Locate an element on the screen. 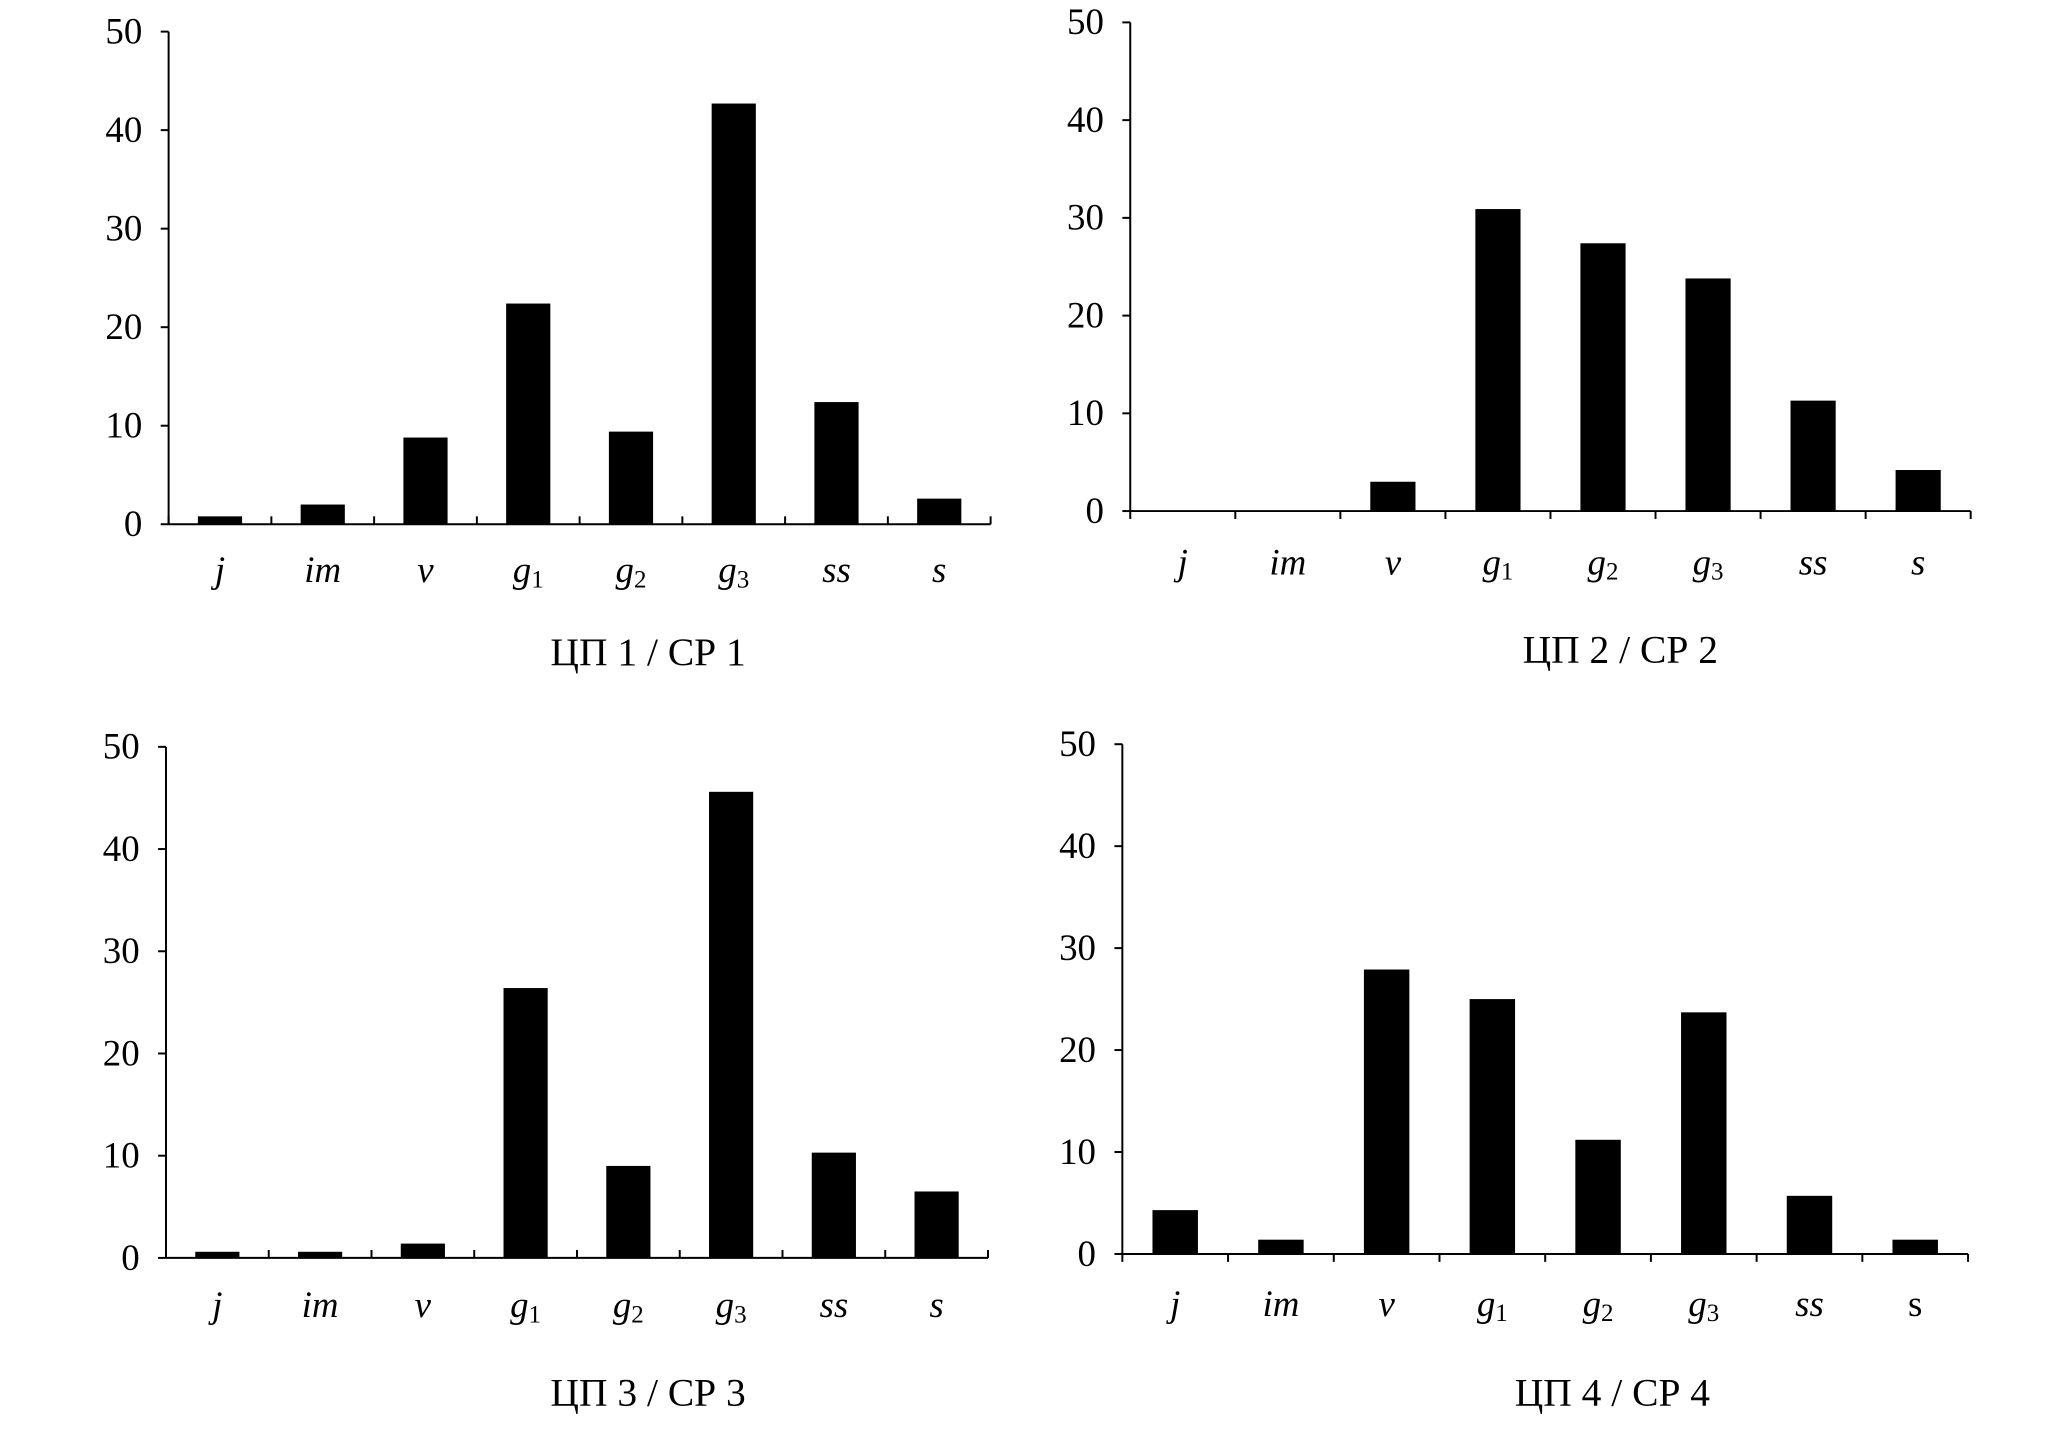  chart-title: ЦП 1 / СР 1 is located at coordinates (647, 652).